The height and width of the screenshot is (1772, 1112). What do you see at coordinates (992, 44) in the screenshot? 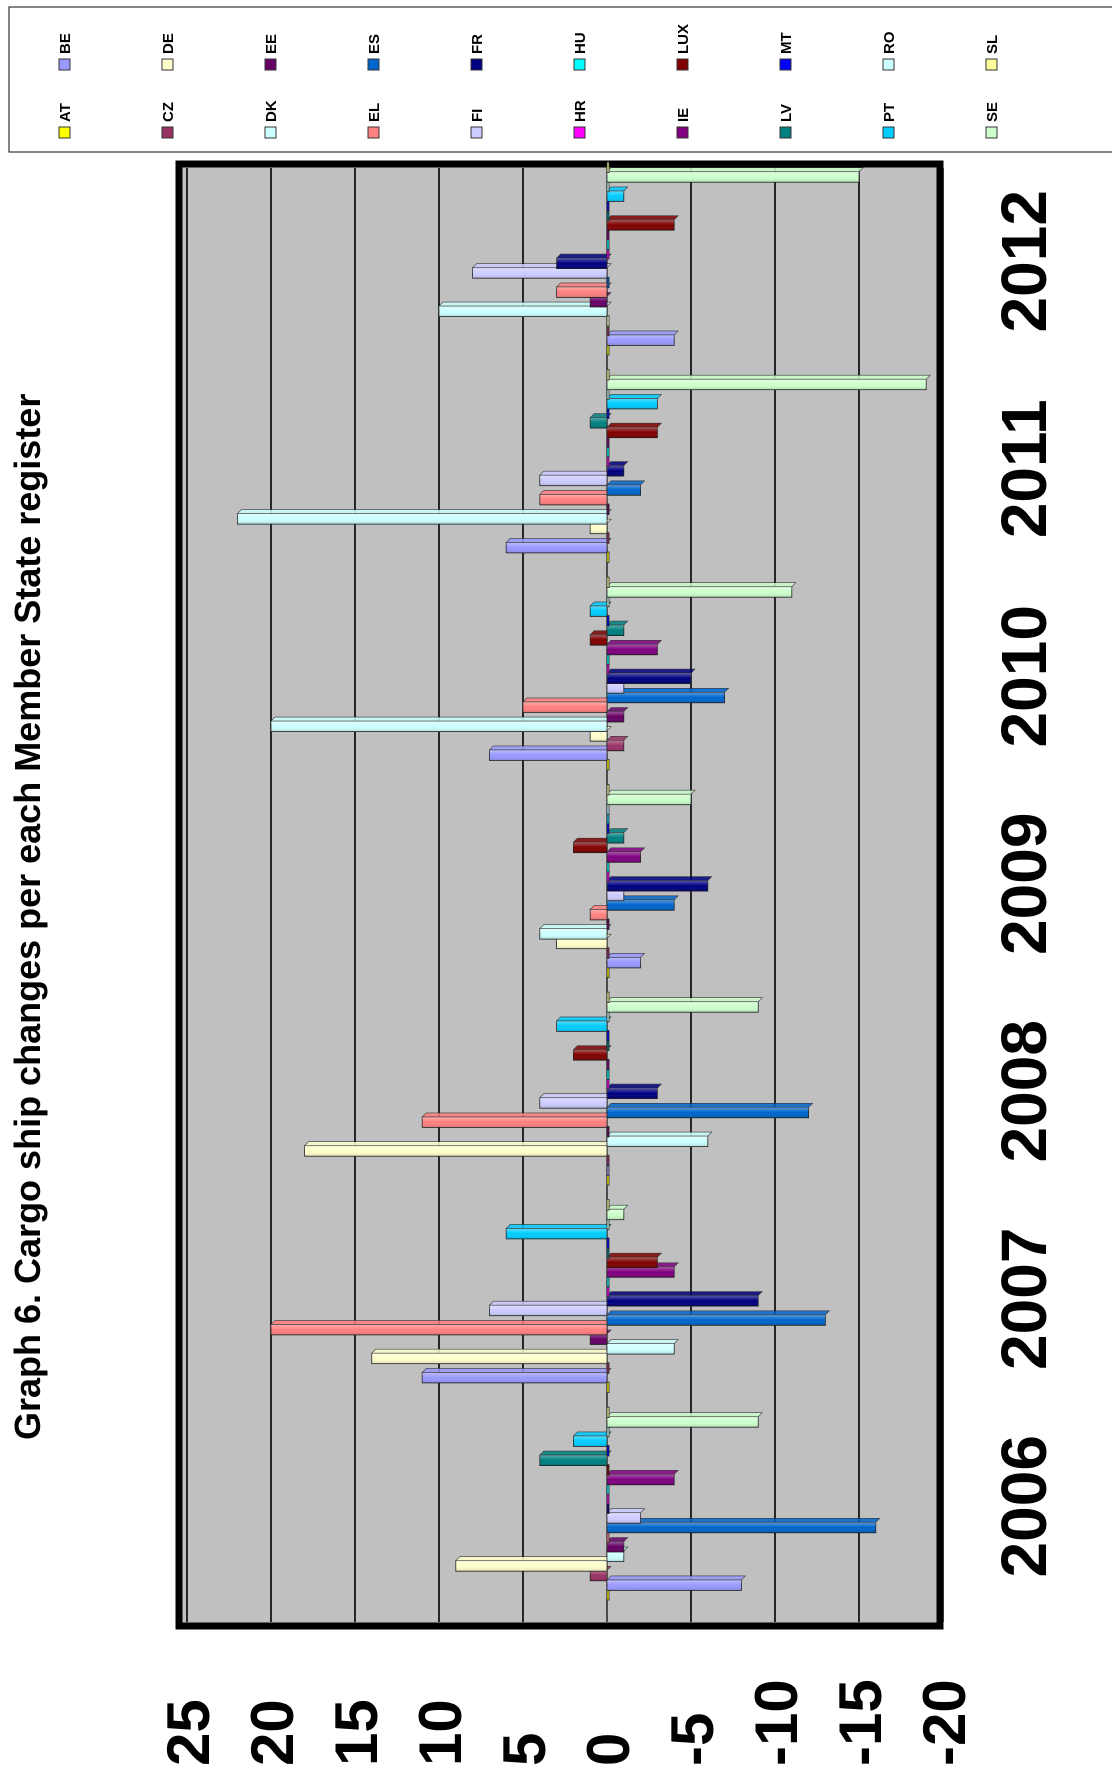
I see `legend-label: SL` at bounding box center [992, 44].